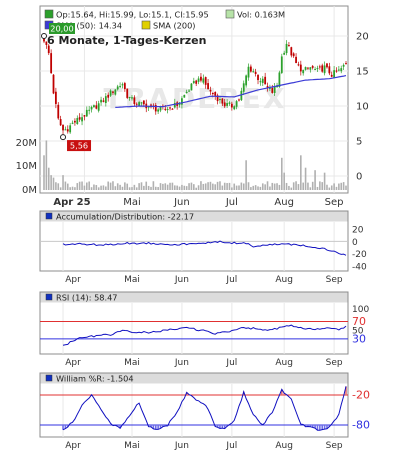 Image resolution: width=400 pixels, height=456 pixels. What do you see at coordinates (26, 143) in the screenshot?
I see `volume-tick-label: 20M` at bounding box center [26, 143].